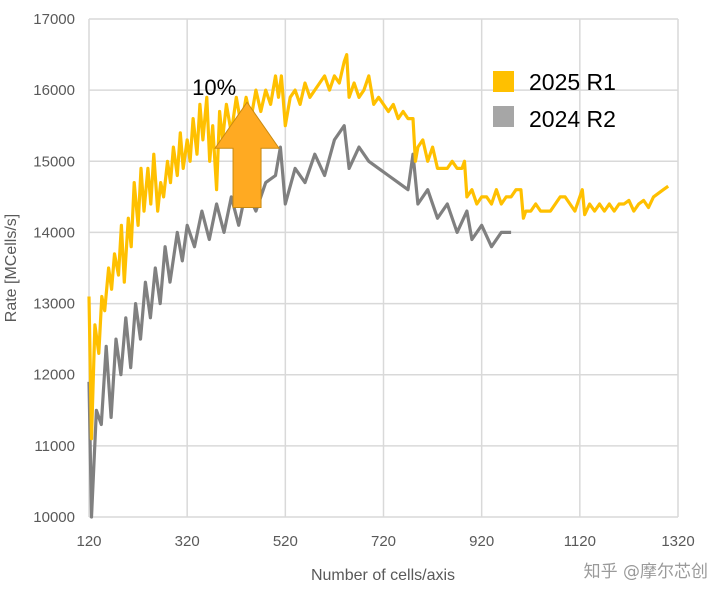 The image size is (723, 589). Describe the element at coordinates (11, 268) in the screenshot. I see `y-axis-title: Rate [MCells/s]` at that location.